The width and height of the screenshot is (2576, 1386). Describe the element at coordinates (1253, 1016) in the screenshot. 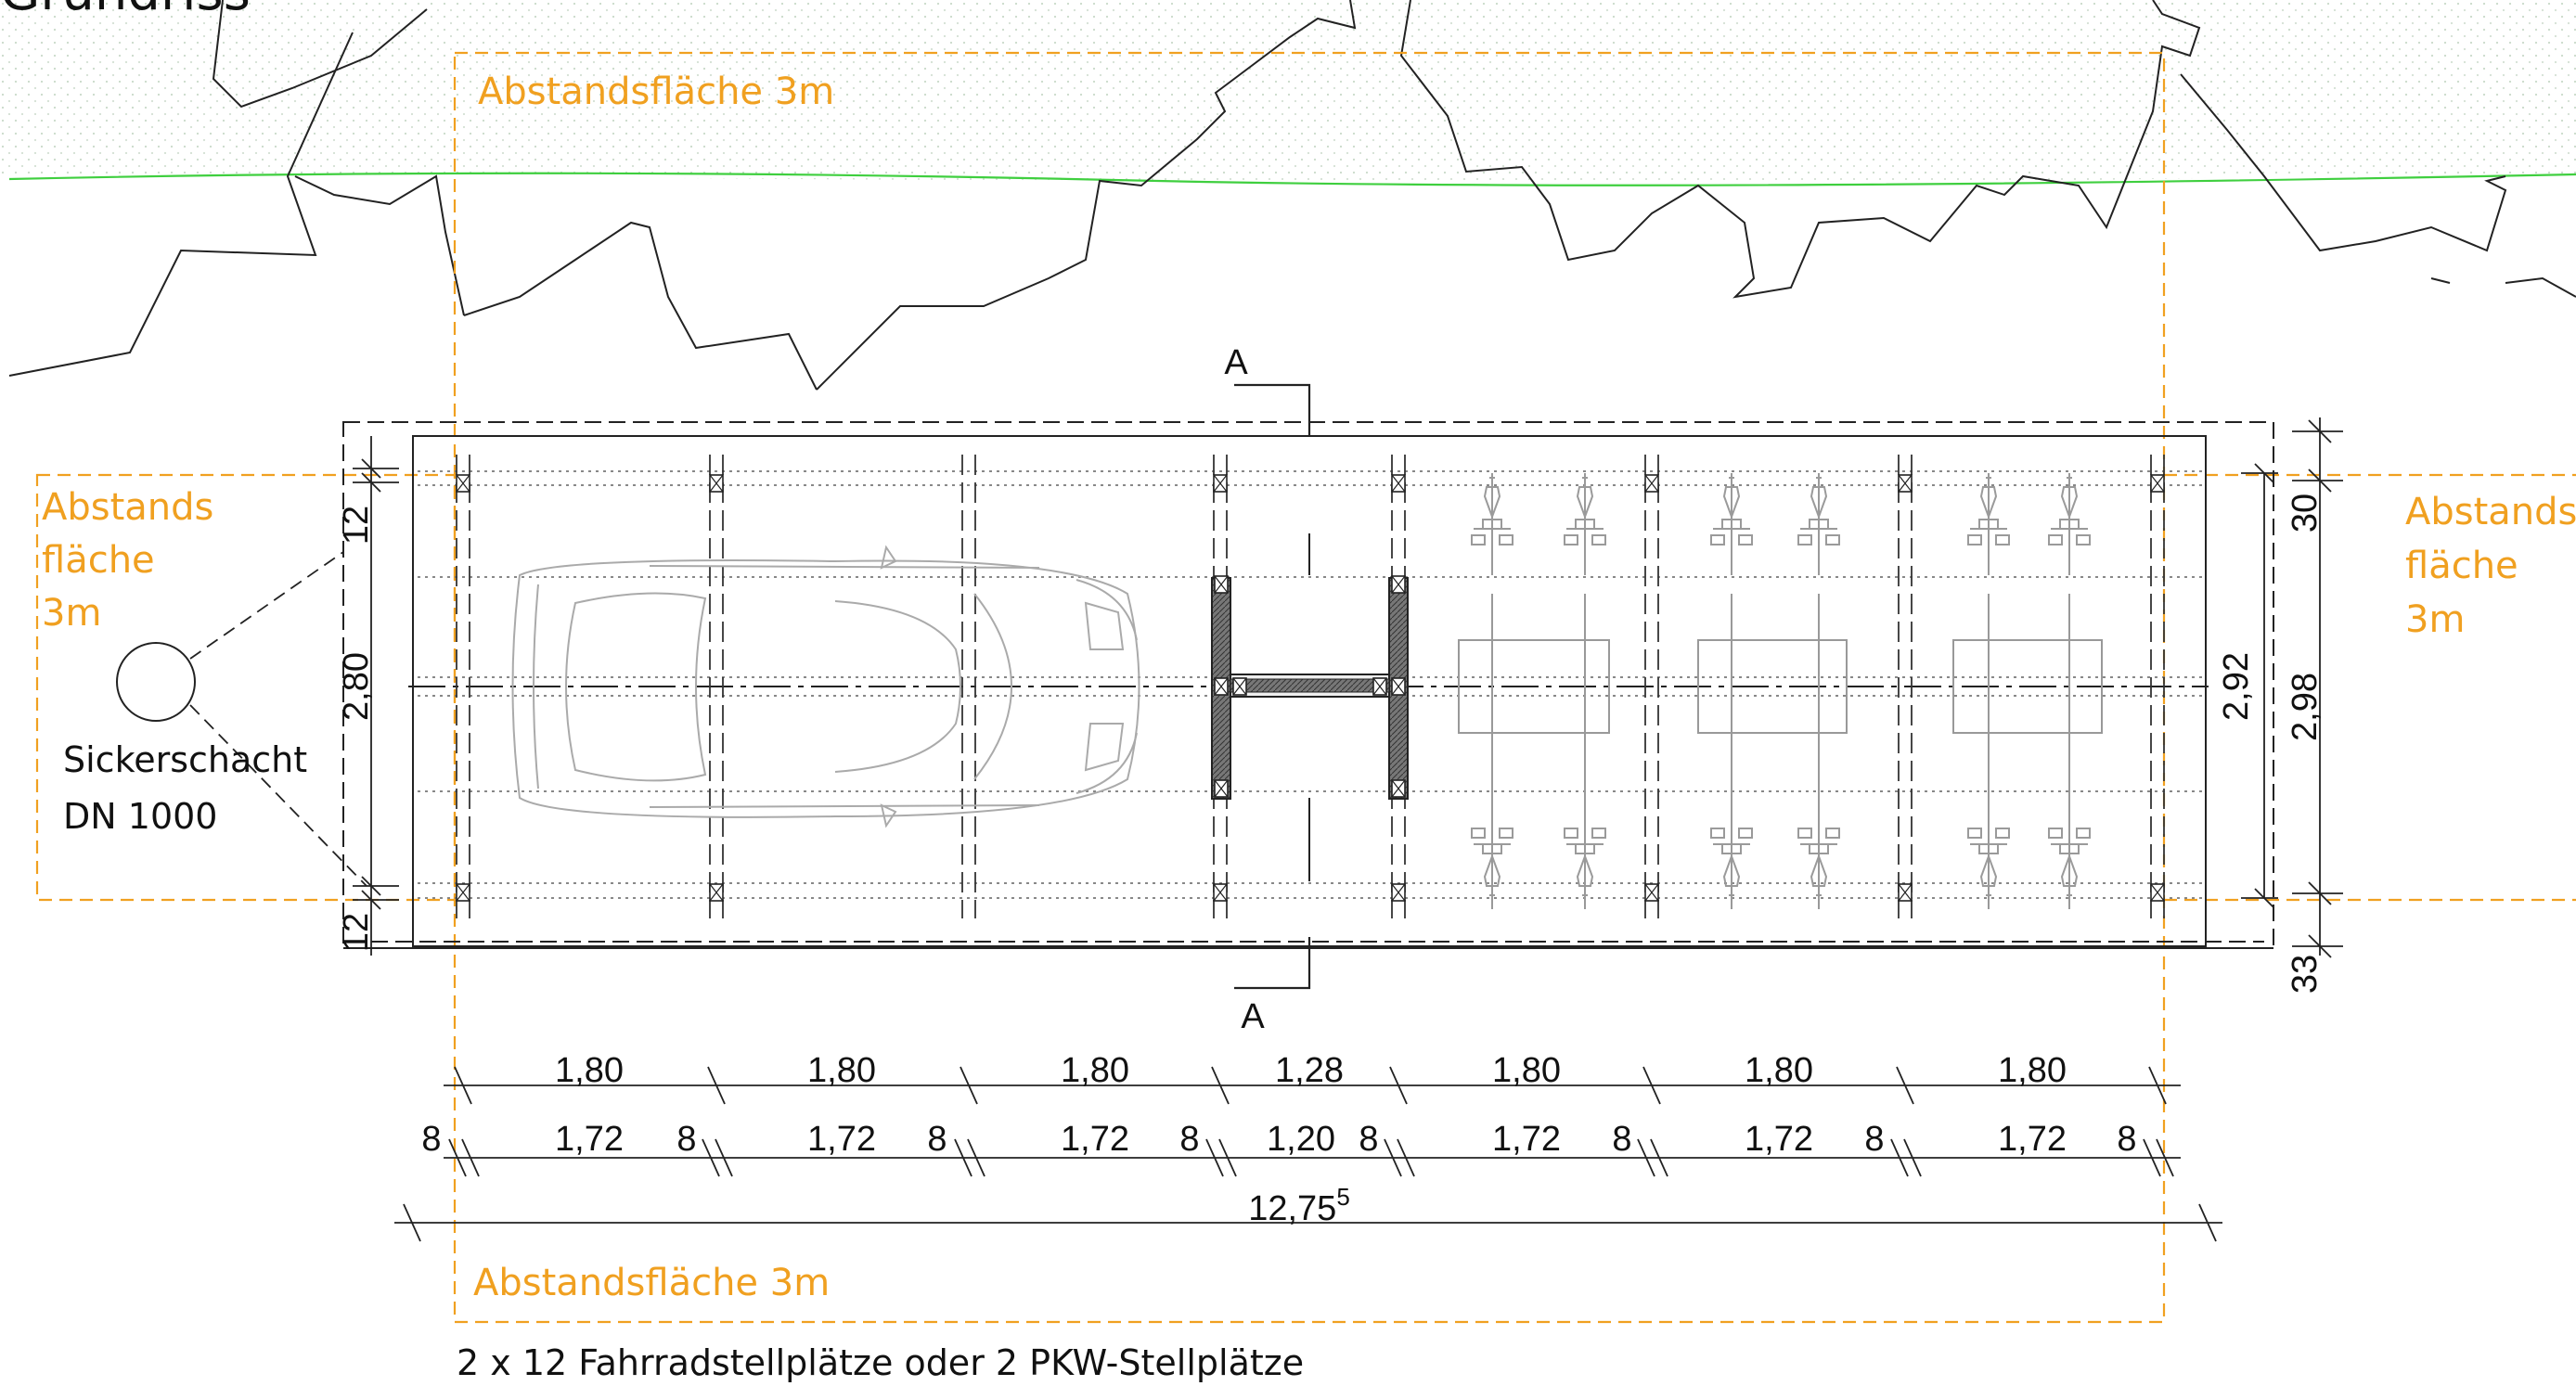

I see `section-marker-bottom: A` at that location.